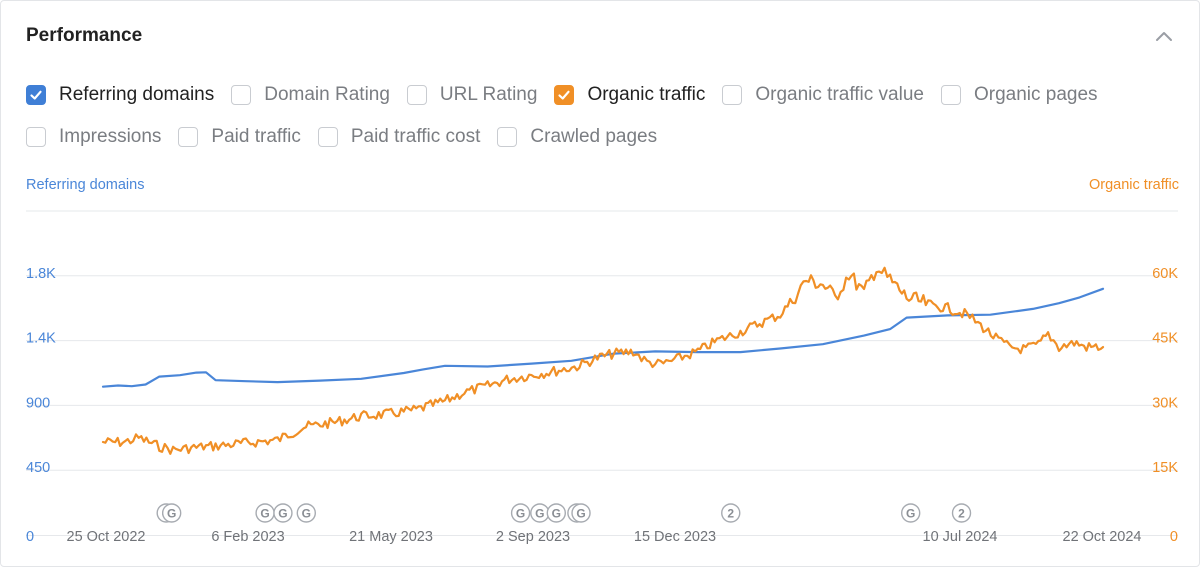 The height and width of the screenshot is (567, 1200). I want to click on x-axis-tick-label: 22 Oct 2024, so click(1102, 537).